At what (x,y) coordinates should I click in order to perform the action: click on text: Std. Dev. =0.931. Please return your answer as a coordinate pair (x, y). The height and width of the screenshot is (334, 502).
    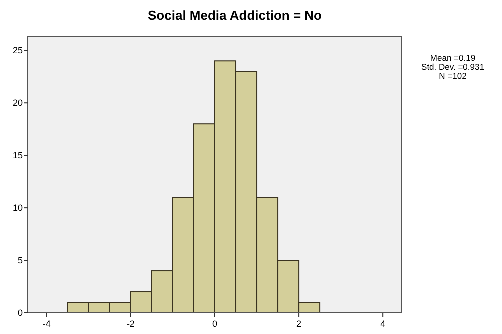
    Looking at the image, I should click on (453, 67).